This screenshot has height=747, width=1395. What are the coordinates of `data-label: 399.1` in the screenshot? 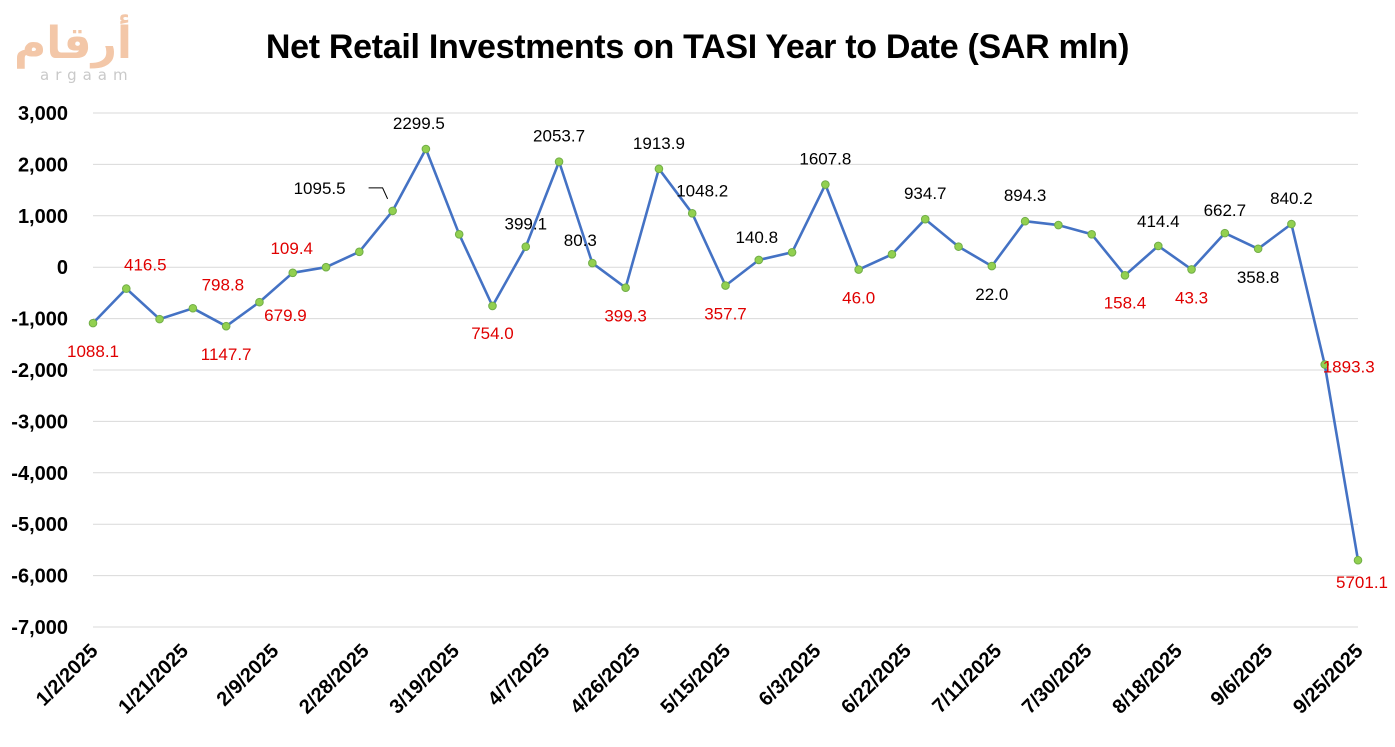 It's located at (525, 224).